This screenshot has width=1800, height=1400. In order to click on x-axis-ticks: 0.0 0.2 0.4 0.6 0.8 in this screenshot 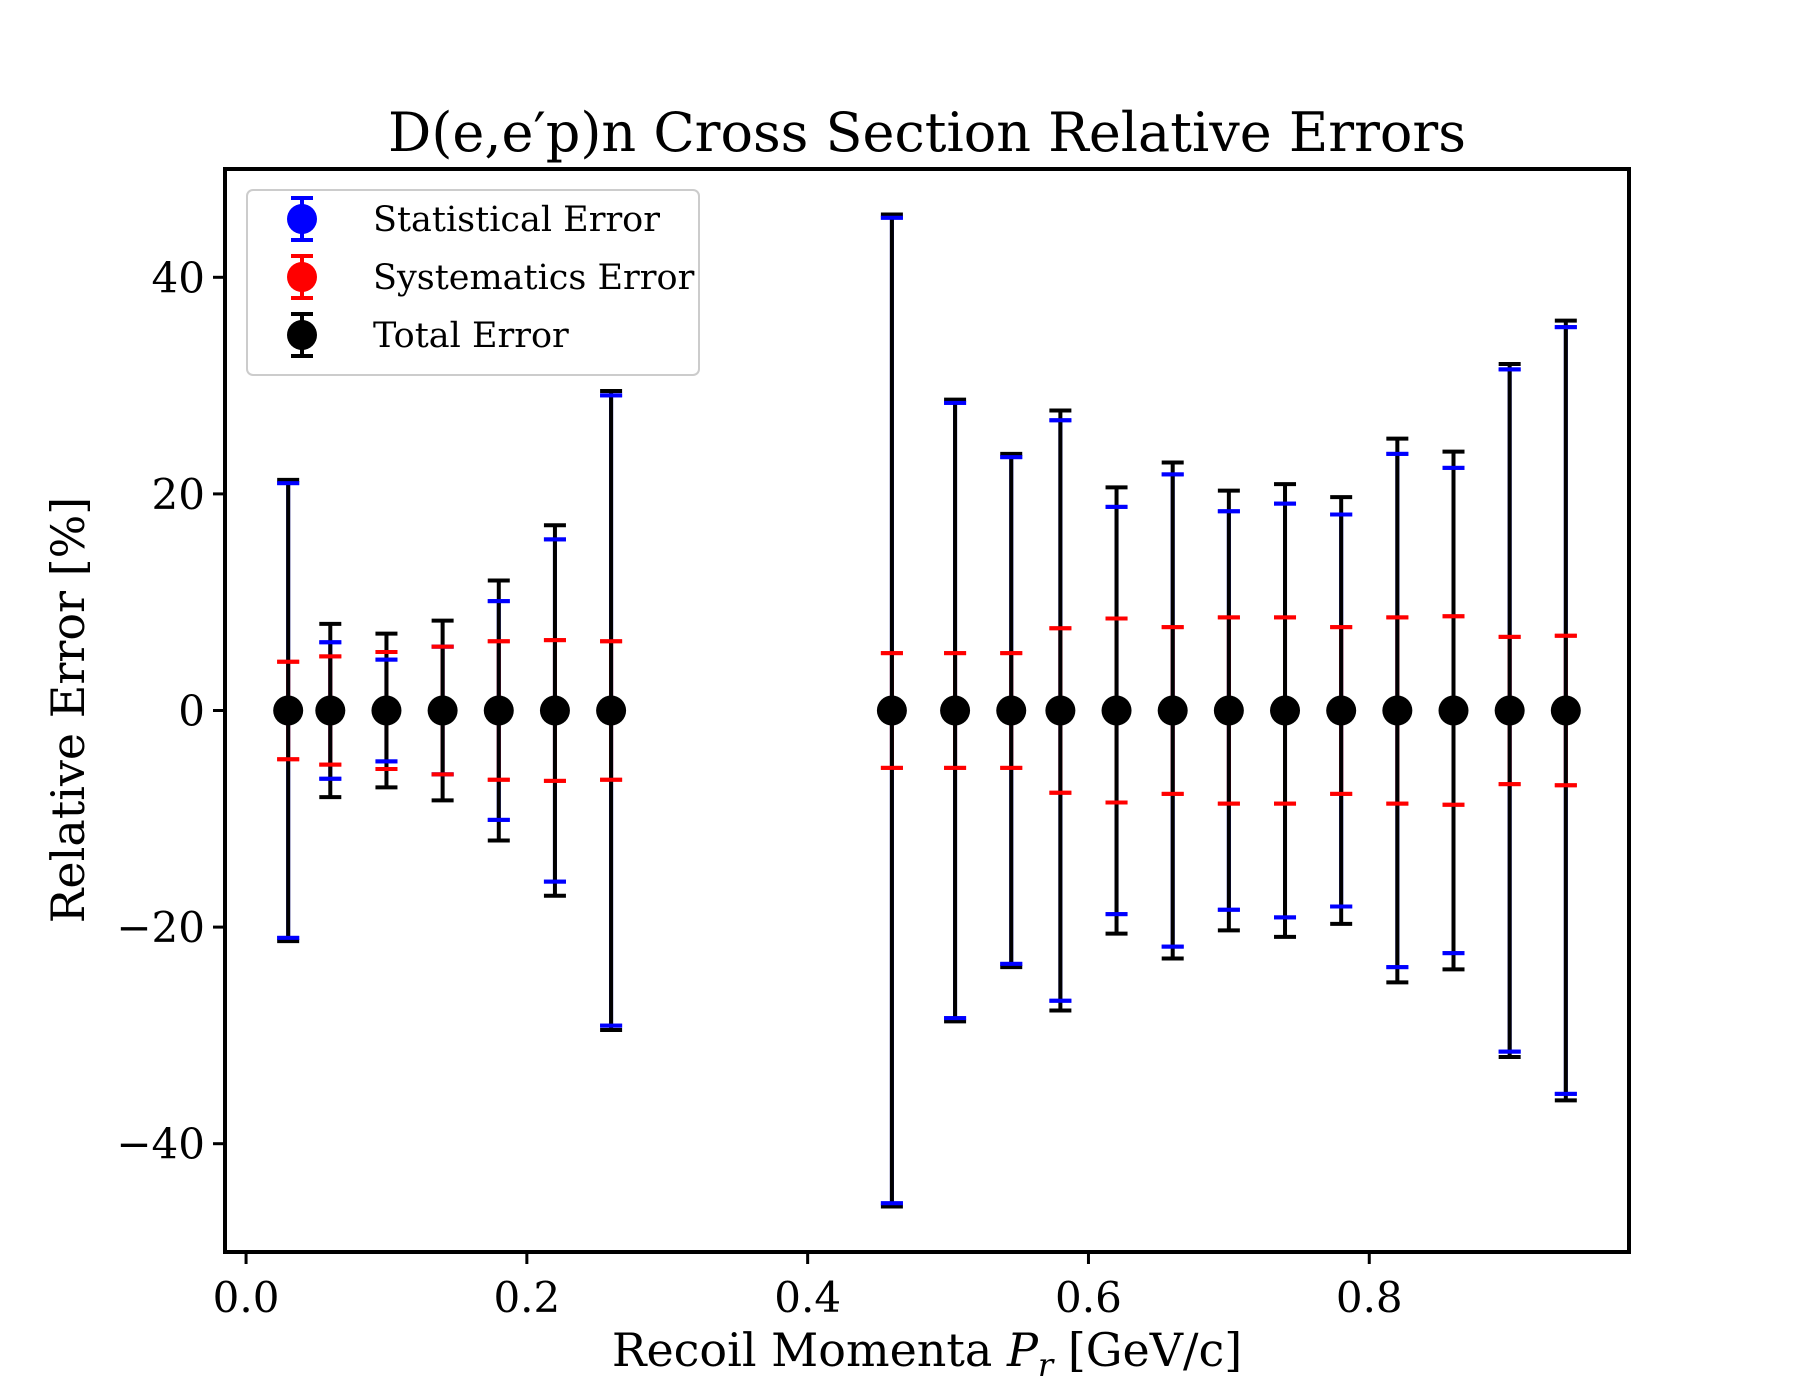, I will do `click(808, 1287)`.